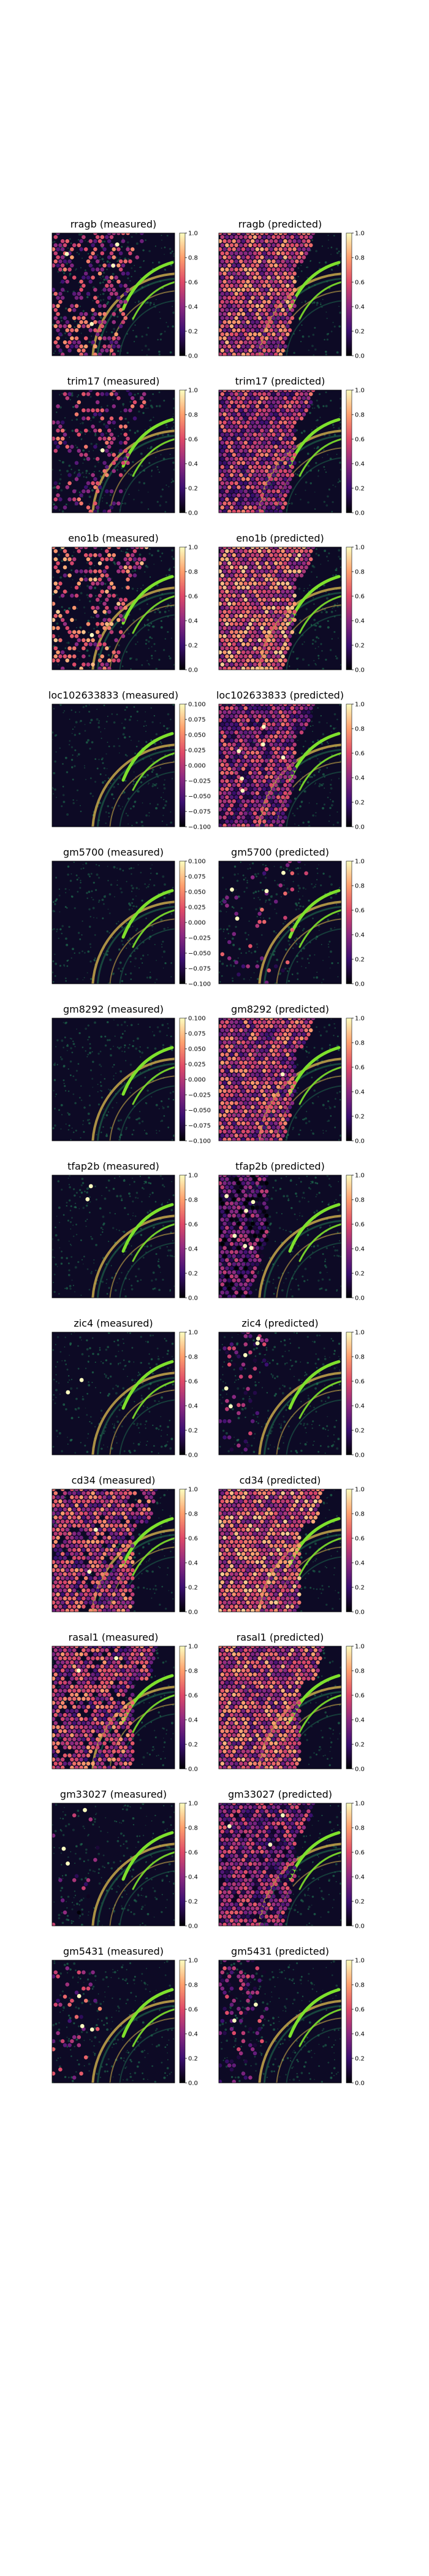 Image resolution: width=429 pixels, height=2576 pixels. Describe the element at coordinates (193, 283) in the screenshot. I see `colorbar-tick-label: 0.6` at that location.